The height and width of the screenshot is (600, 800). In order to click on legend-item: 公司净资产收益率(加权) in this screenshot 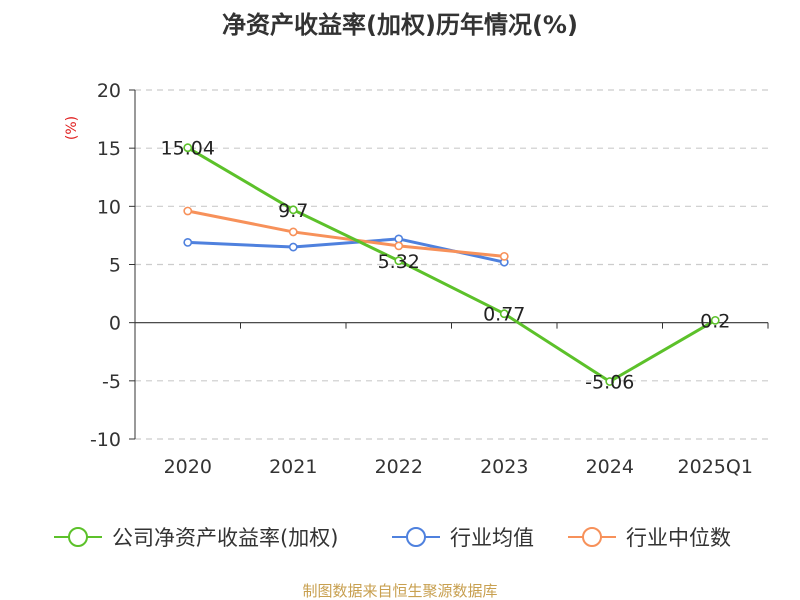, I will do `click(196, 538)`.